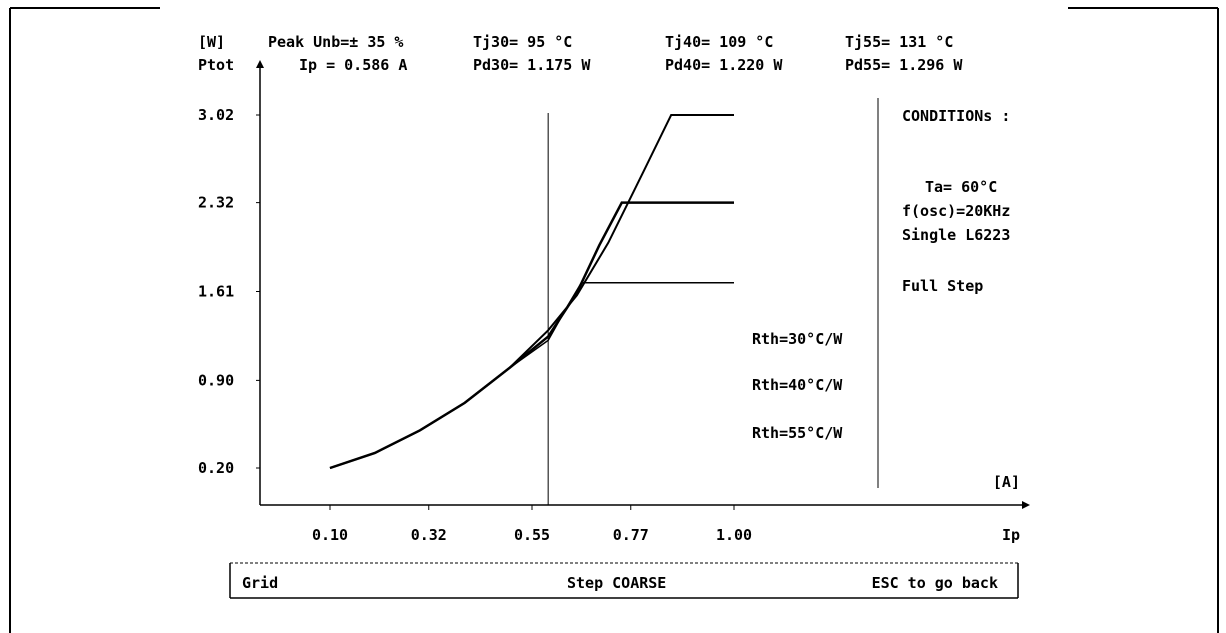 Image resolution: width=1226 pixels, height=633 pixels. I want to click on tj55-value: Tj55= 131 °C, so click(899, 42).